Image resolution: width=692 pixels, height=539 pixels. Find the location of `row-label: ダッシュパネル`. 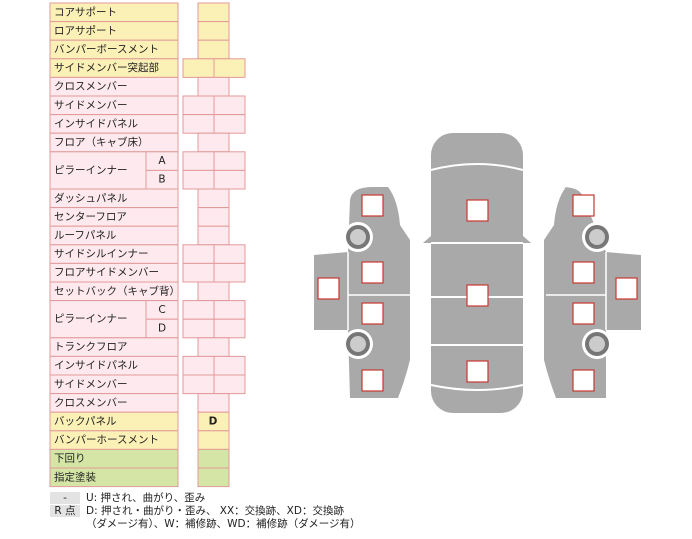

row-label: ダッシュパネル is located at coordinates (91, 197).